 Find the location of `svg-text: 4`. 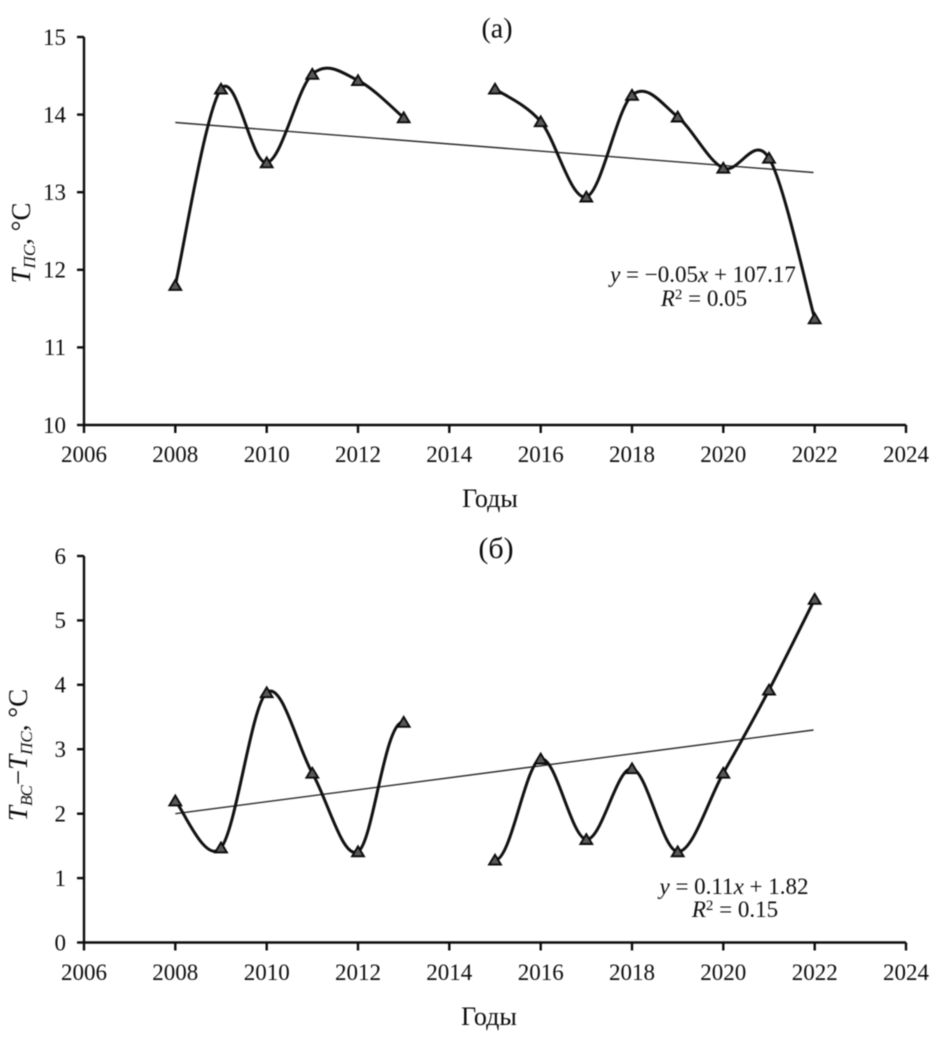

svg-text: 4 is located at coordinates (61, 685).